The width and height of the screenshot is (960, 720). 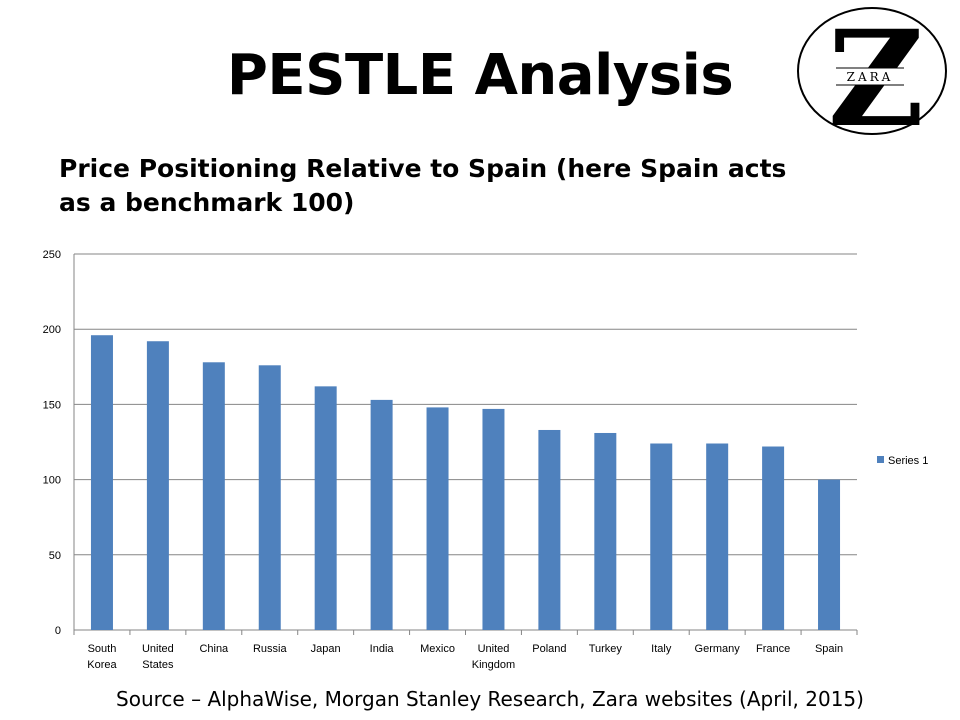 I want to click on y-tick-label: 0, so click(x=58, y=631).